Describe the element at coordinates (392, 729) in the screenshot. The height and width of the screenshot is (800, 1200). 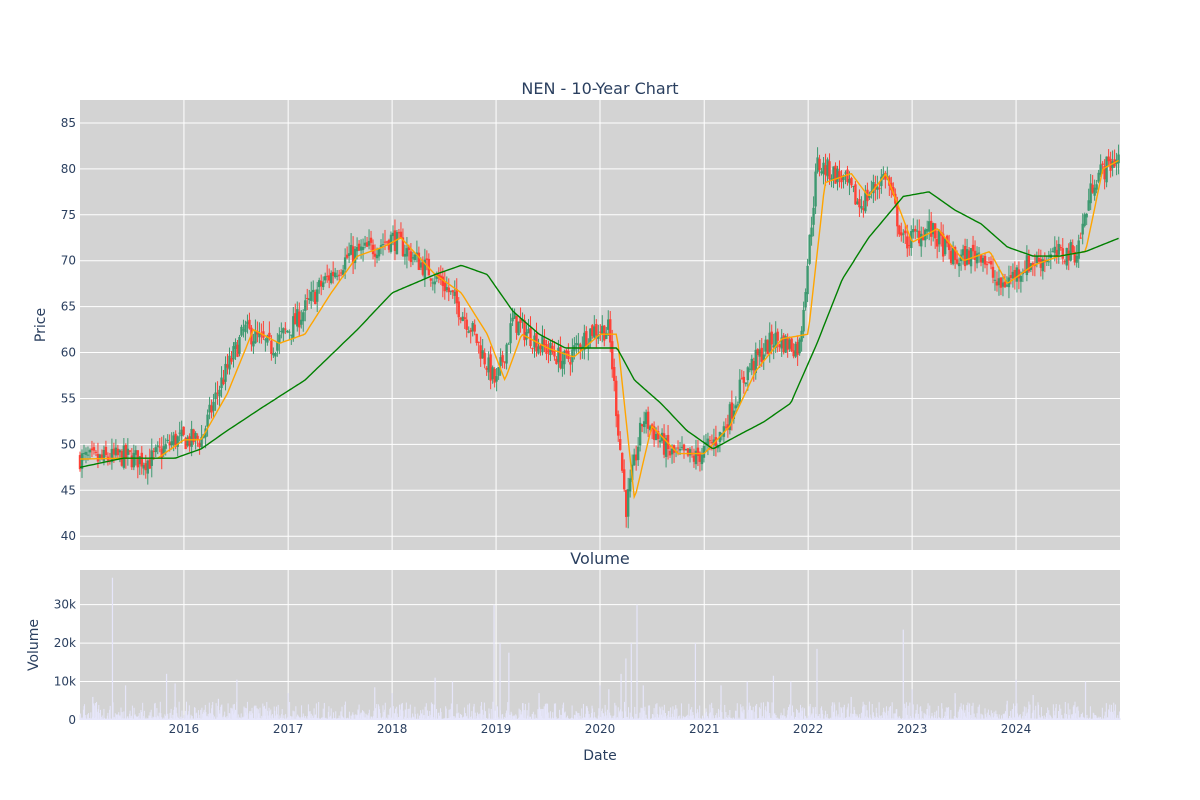
I see `date-tick-label: 2018` at that location.